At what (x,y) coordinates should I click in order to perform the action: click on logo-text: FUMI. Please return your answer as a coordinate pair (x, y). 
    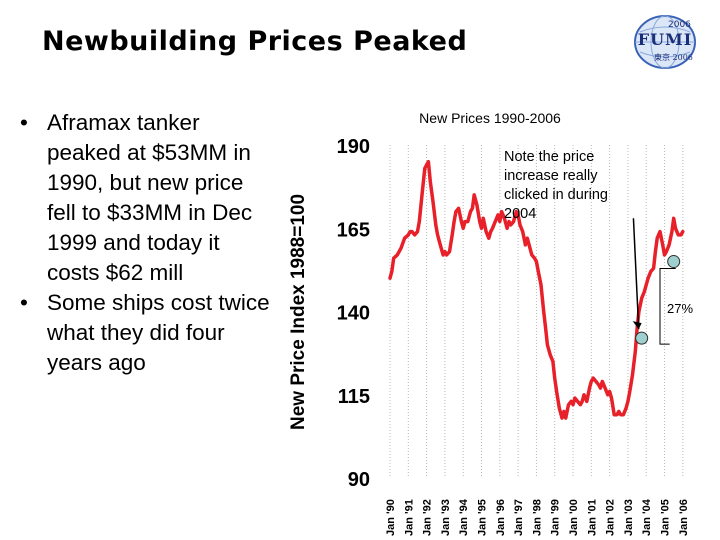
    Looking at the image, I should click on (665, 39).